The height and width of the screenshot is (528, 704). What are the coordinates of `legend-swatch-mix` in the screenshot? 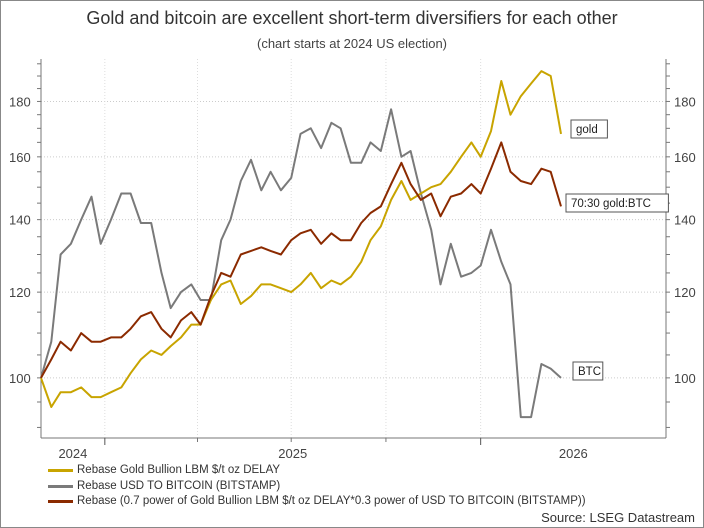 It's located at (60, 501).